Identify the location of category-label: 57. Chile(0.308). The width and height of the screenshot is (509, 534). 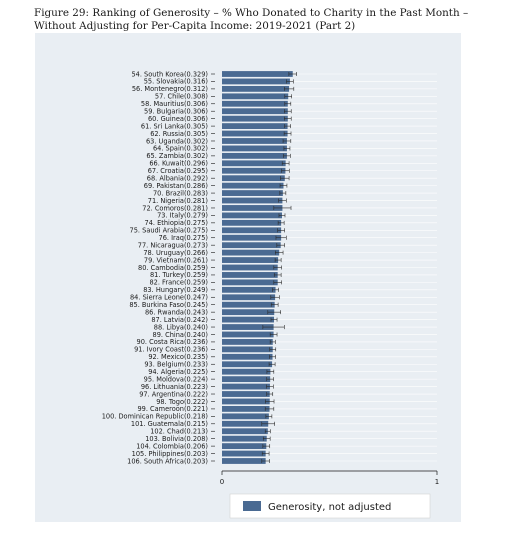
(181, 97).